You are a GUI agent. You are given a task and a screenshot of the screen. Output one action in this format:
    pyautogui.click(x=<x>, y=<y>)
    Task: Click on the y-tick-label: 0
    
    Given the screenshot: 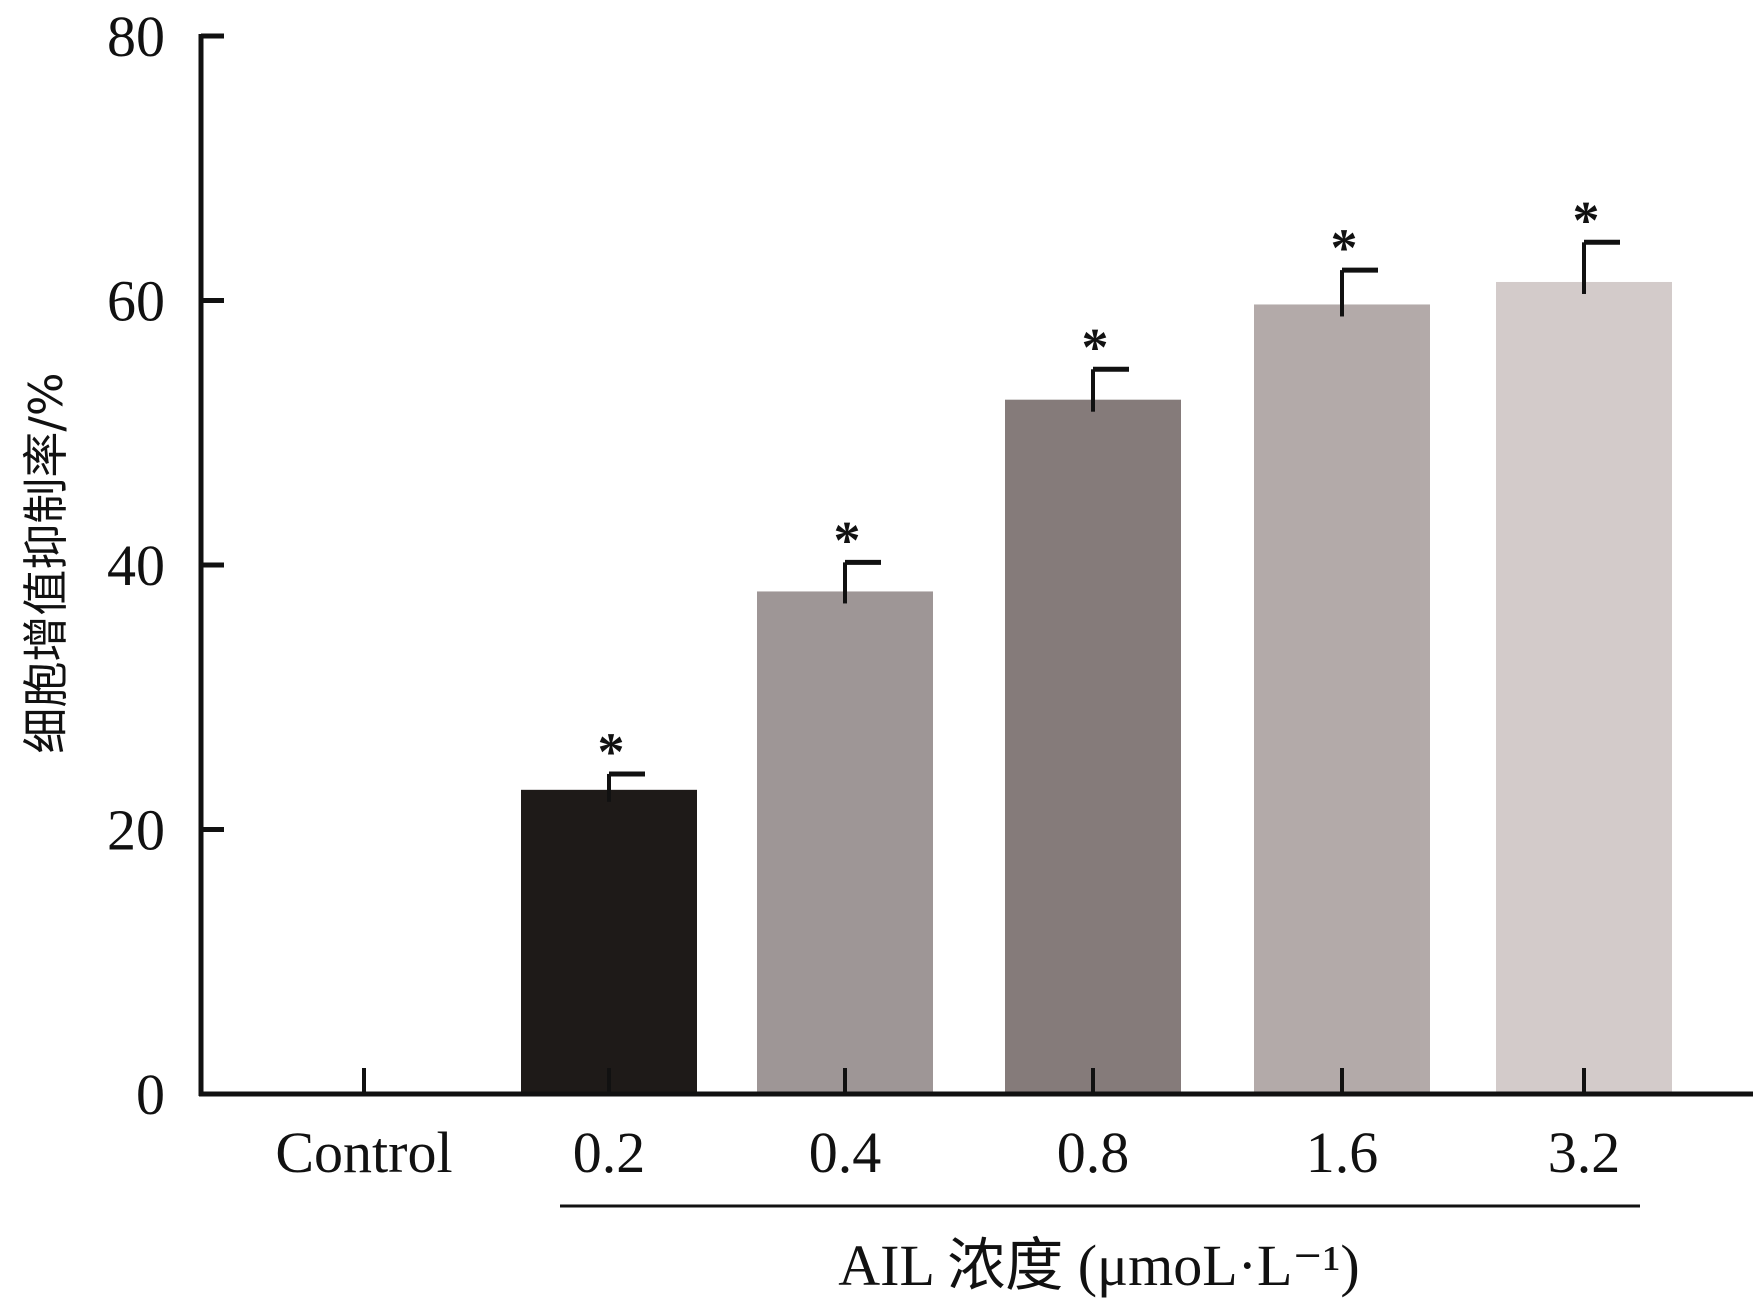 What is the action you would take?
    pyautogui.click(x=150, y=1094)
    